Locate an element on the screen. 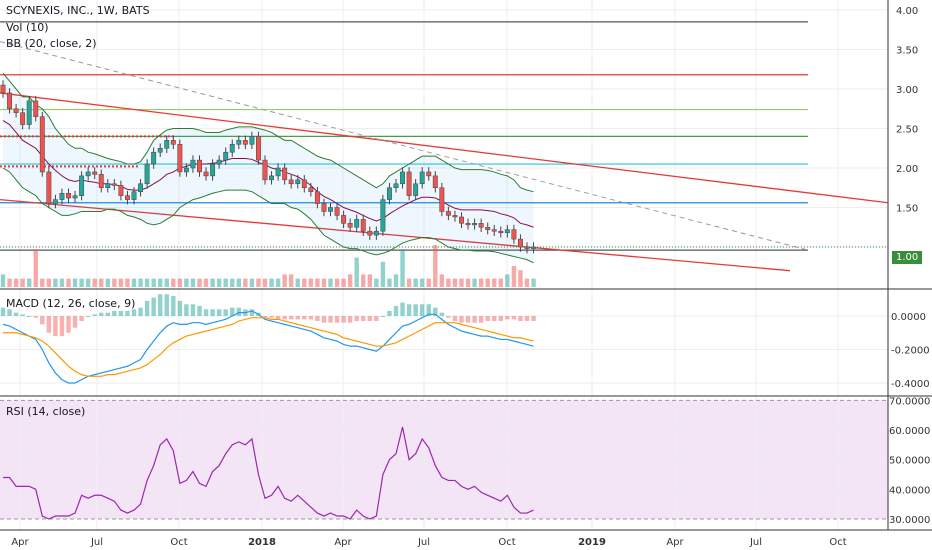  bb-basis-line is located at coordinates (268, 174).